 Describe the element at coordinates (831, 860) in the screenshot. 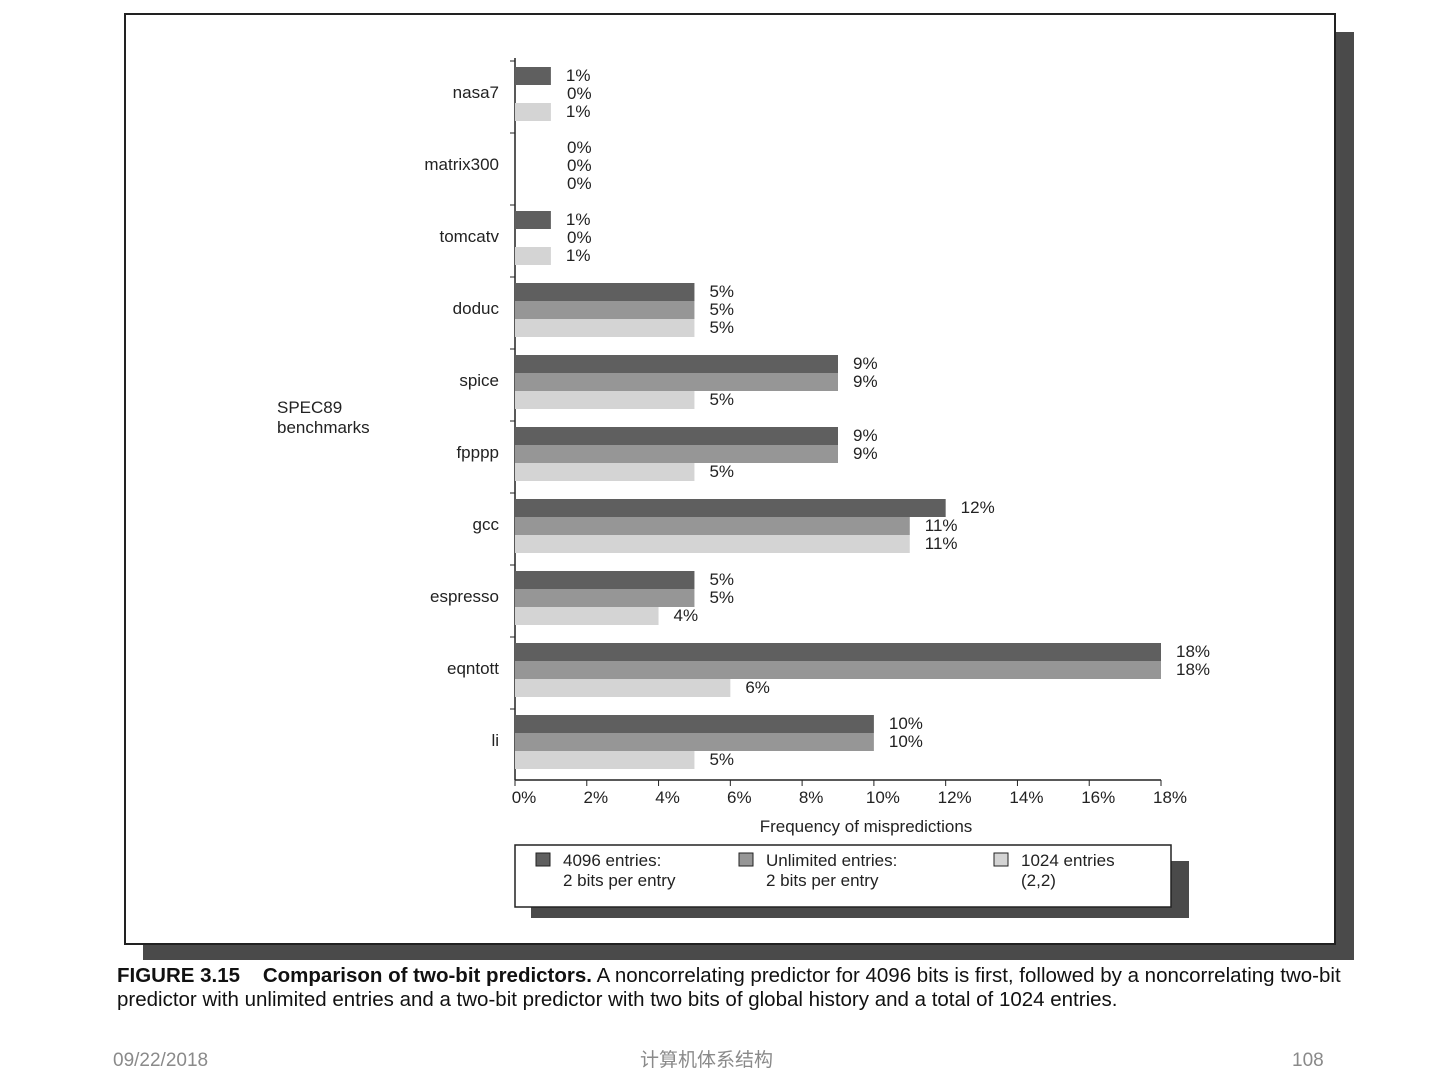

I see `legend-label-line1: Unlimited entries:` at that location.